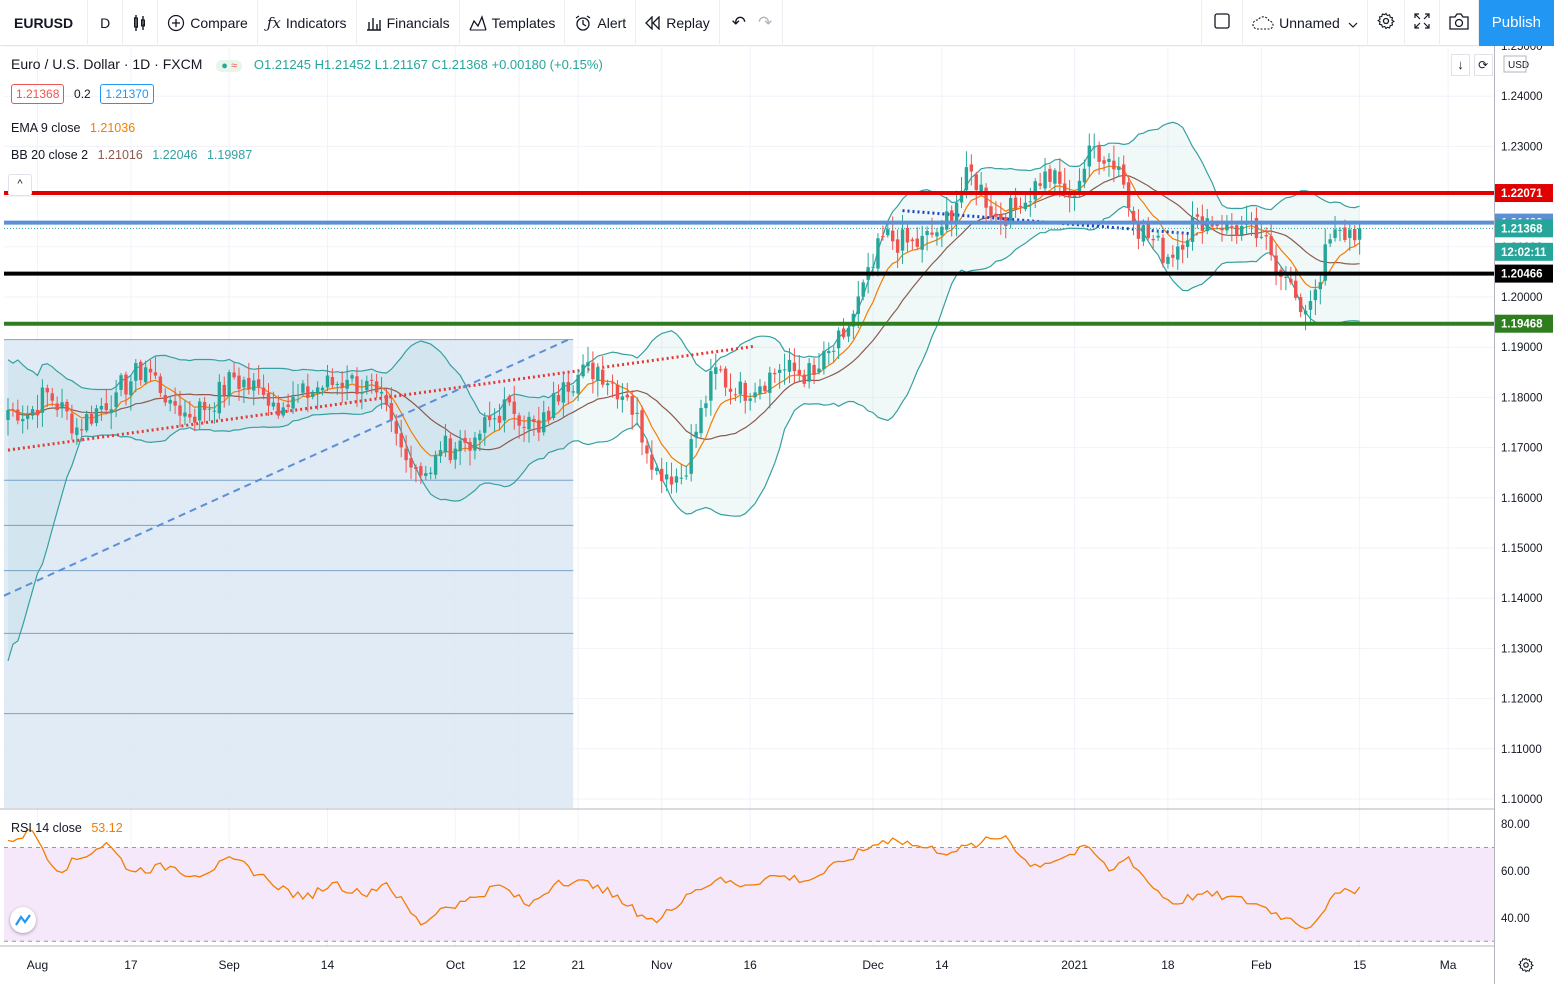  Describe the element at coordinates (1522, 147) in the screenshot. I see `price-tick-label: 1.23000` at that location.